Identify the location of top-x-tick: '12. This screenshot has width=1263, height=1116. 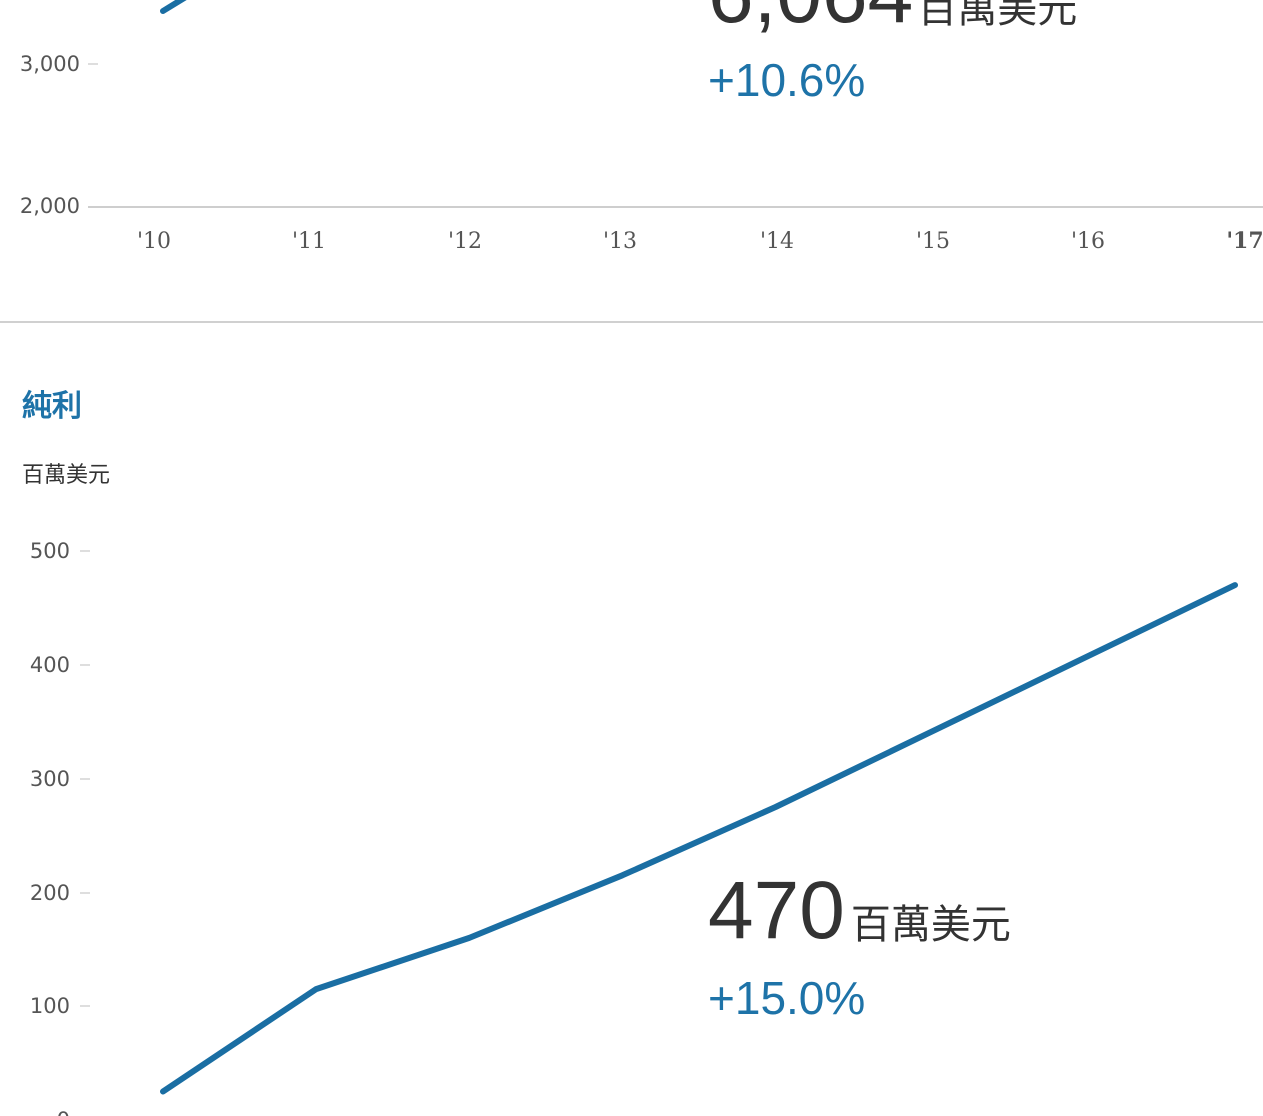
(465, 241).